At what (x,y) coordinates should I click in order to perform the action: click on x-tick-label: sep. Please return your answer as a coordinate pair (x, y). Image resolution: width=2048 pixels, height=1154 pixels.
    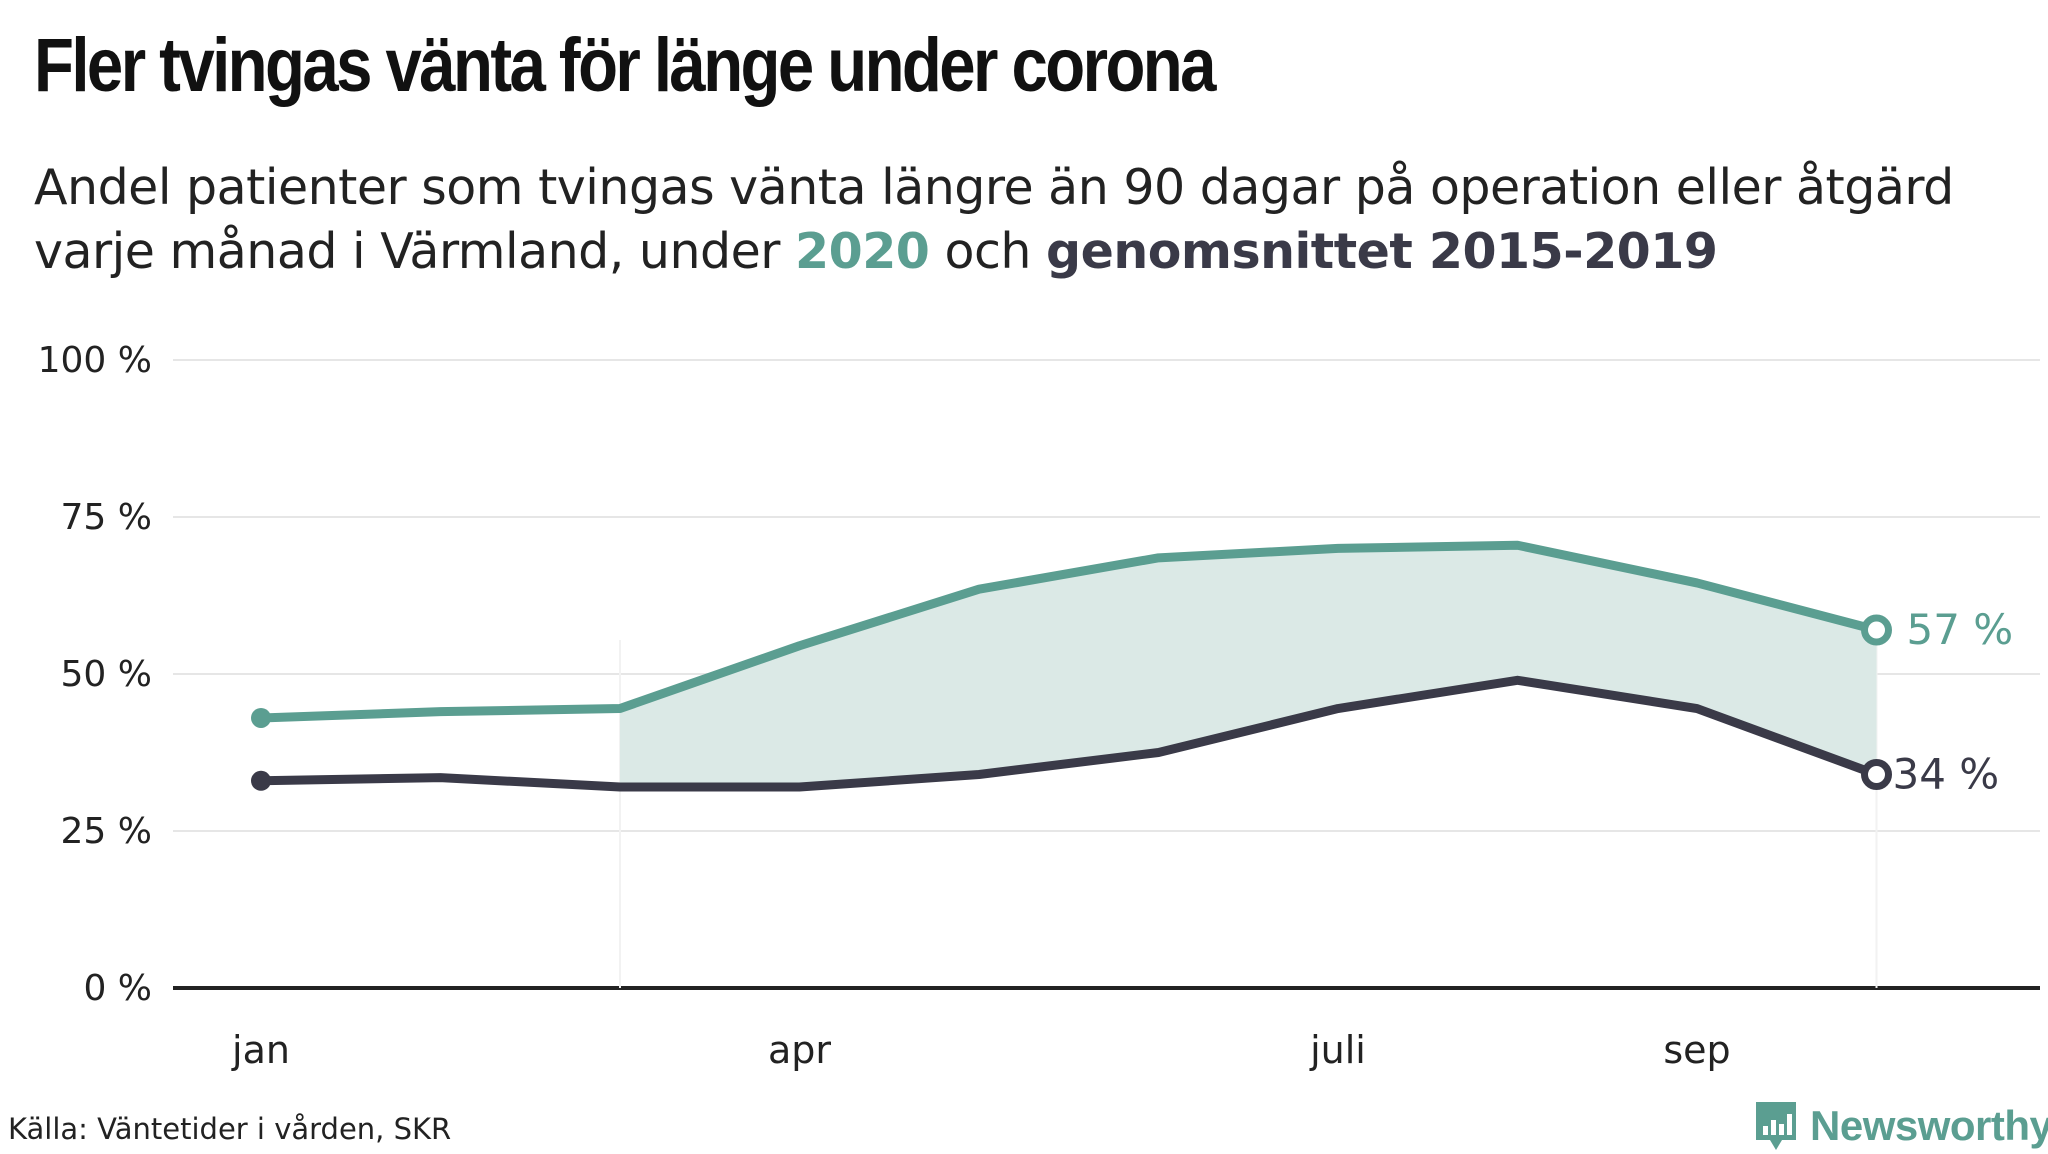
    Looking at the image, I should click on (1696, 1050).